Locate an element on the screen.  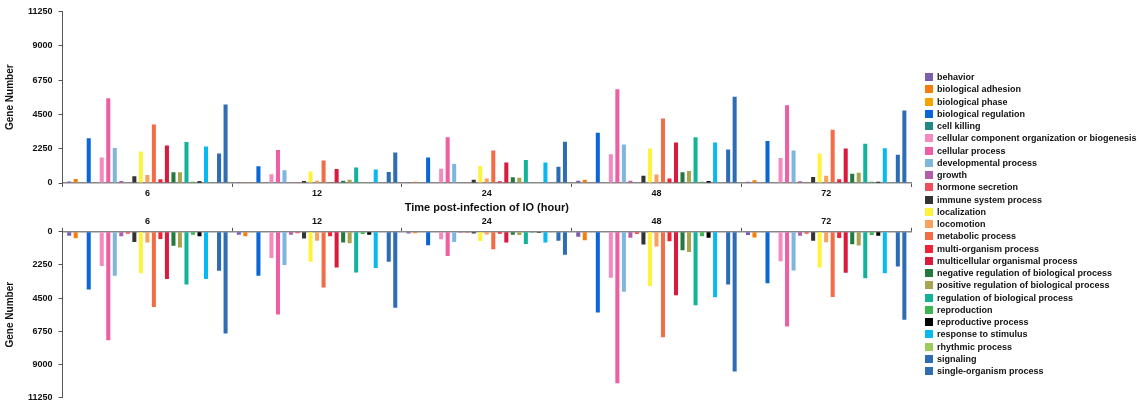
legend-label: signaling is located at coordinates (957, 358).